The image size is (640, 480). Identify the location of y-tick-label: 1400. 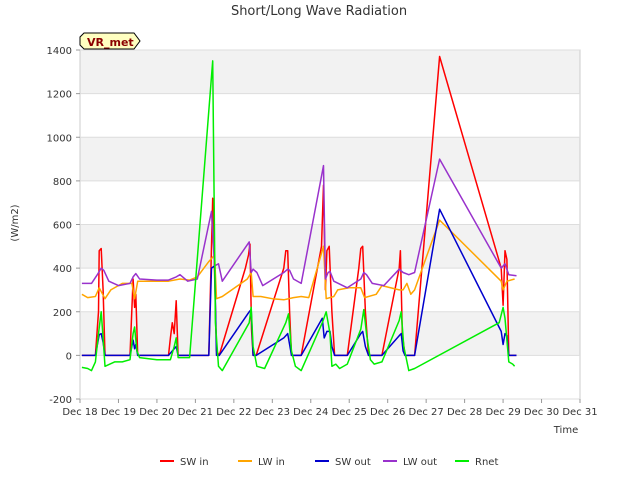
(59, 51).